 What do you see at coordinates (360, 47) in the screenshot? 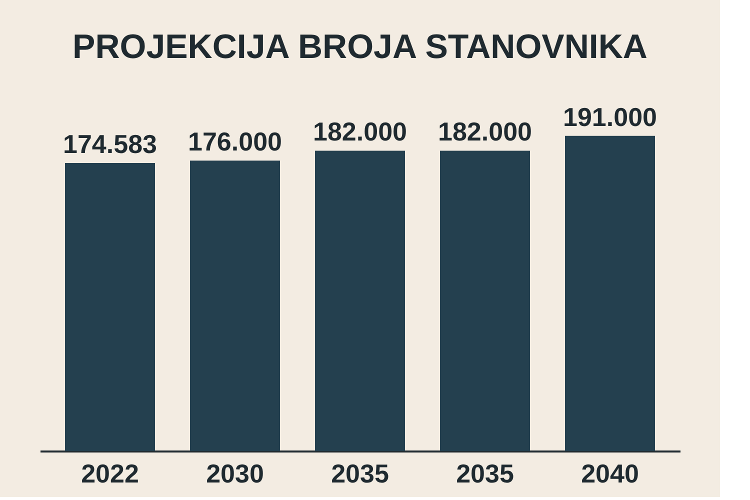
I see `chart-title: PROJEKCIJA BROJA STANOVNIKA` at bounding box center [360, 47].